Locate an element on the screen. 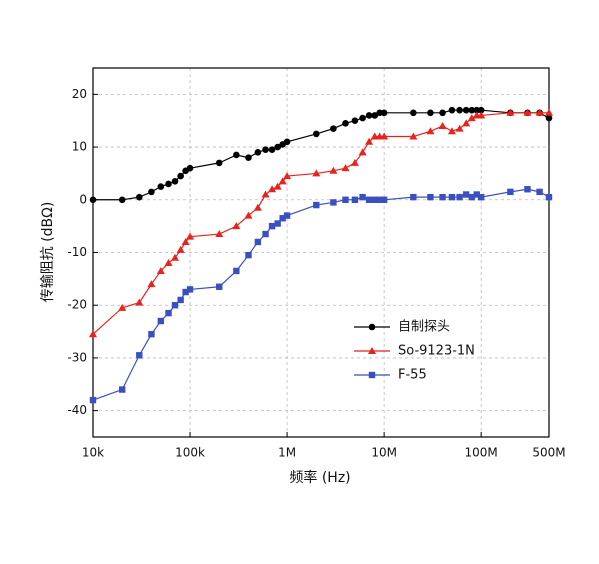 The width and height of the screenshot is (599, 564). x-tick-label: 500M is located at coordinates (548, 453).